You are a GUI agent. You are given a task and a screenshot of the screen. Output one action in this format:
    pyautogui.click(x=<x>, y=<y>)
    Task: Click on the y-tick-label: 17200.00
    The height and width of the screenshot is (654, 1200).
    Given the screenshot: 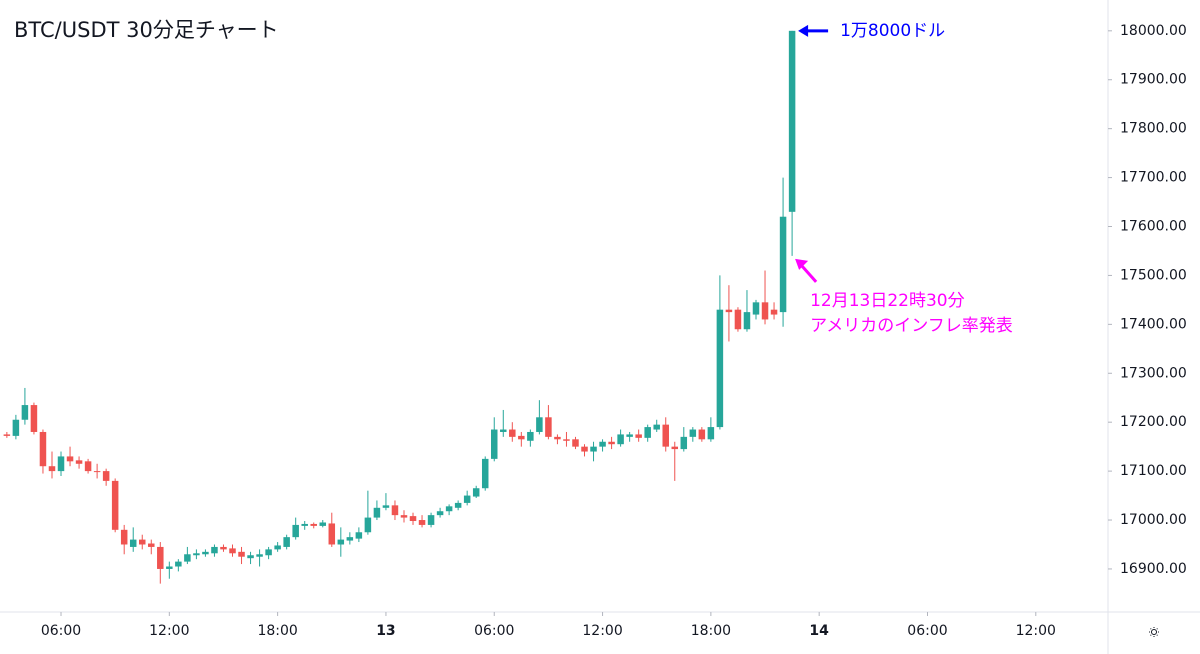 What is the action you would take?
    pyautogui.click(x=1153, y=422)
    